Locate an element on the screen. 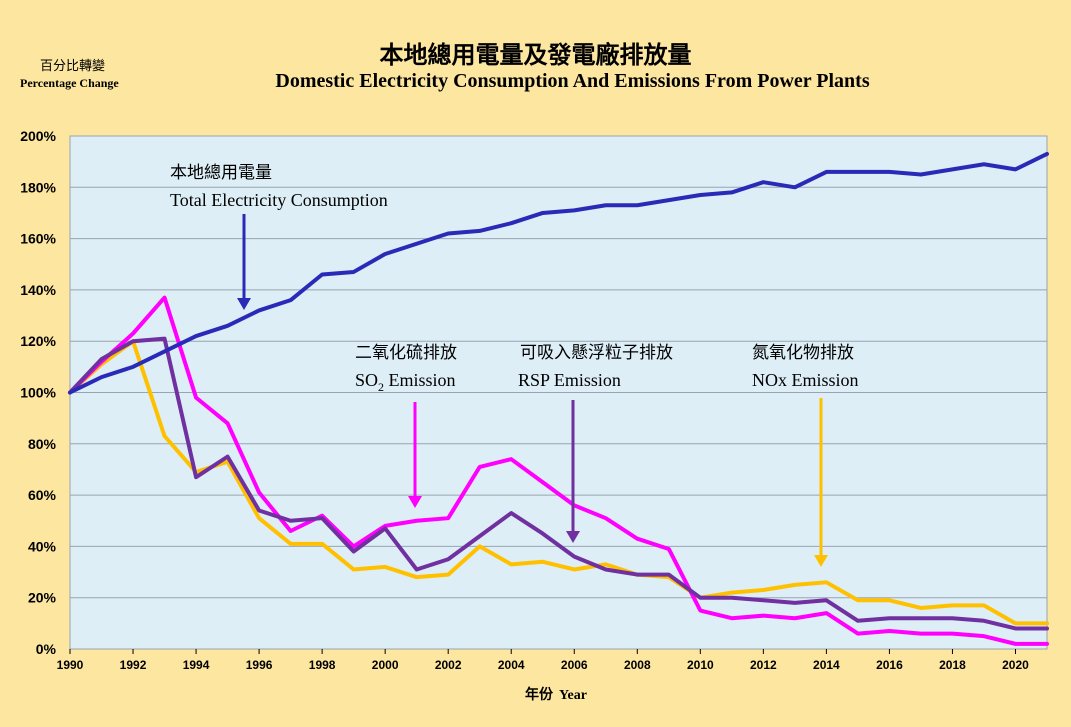 This screenshot has width=1071, height=727. annotation-so2-zh: 二氧化硫排放 is located at coordinates (406, 353).